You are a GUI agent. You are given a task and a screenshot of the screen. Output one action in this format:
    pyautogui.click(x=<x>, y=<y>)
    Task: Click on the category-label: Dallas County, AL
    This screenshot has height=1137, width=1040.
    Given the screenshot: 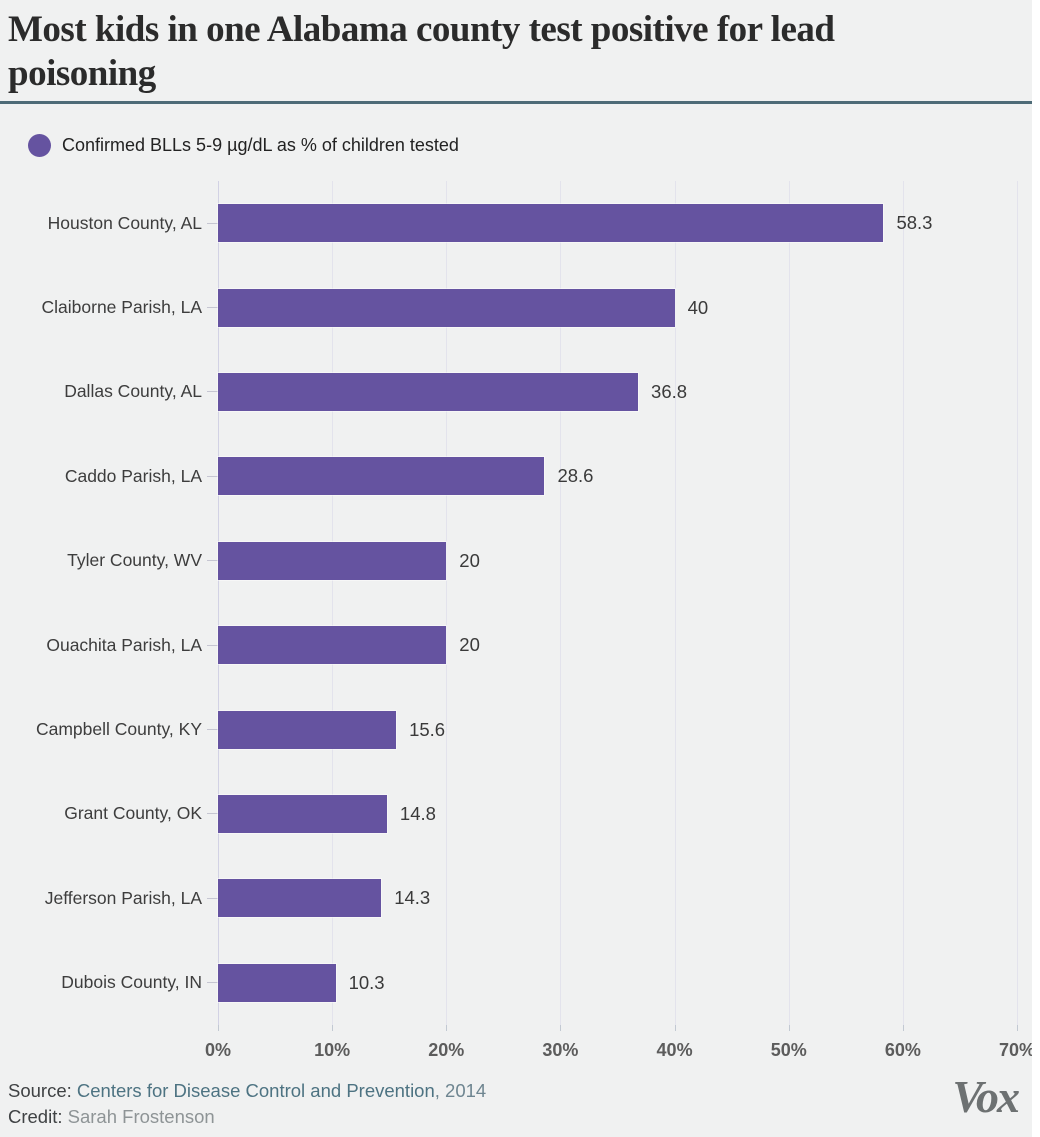 What is the action you would take?
    pyautogui.click(x=133, y=391)
    